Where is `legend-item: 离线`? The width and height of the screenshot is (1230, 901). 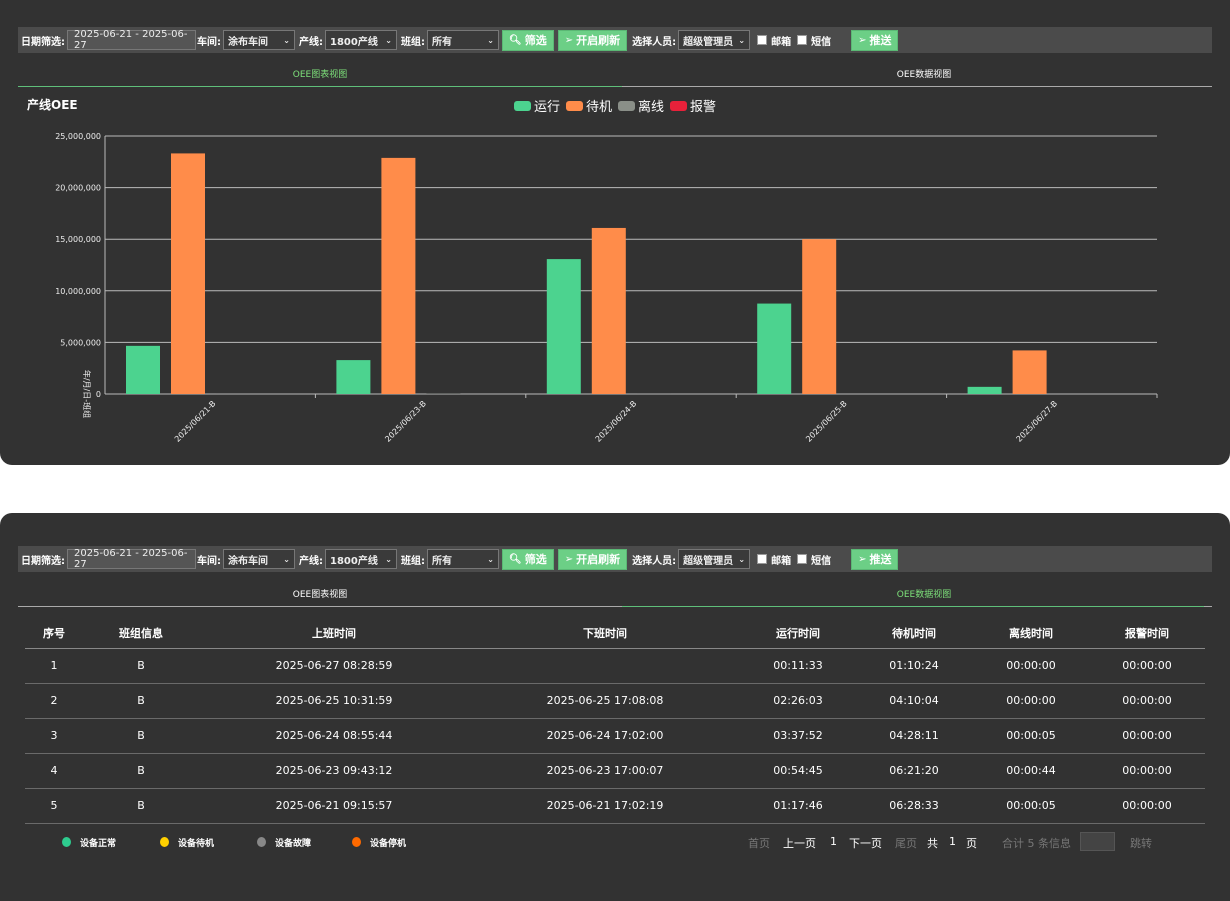 legend-item: 离线 is located at coordinates (641, 105).